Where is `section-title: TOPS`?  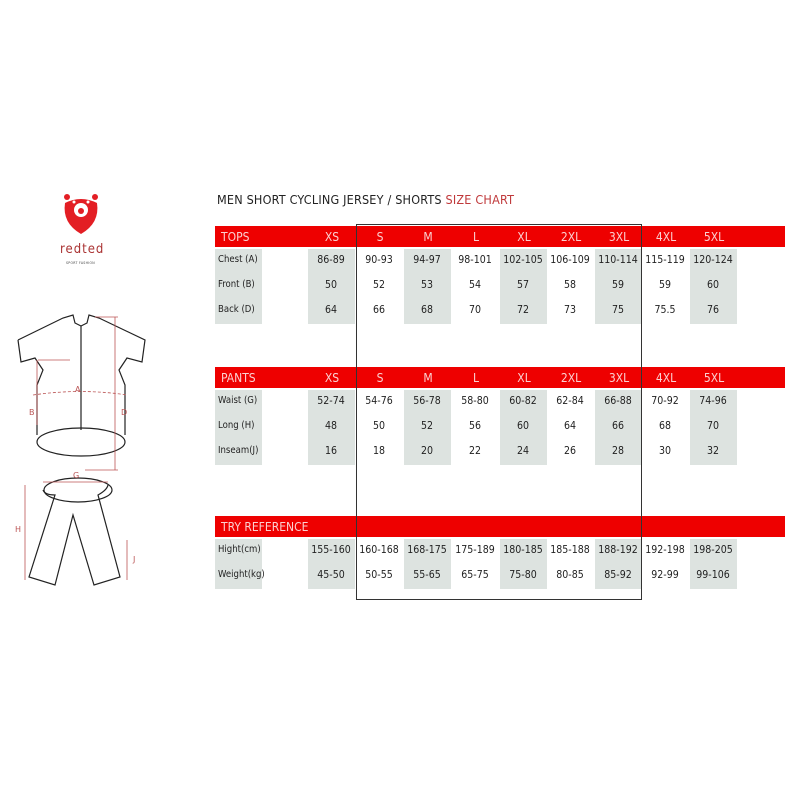
section-title: TOPS is located at coordinates (235, 237).